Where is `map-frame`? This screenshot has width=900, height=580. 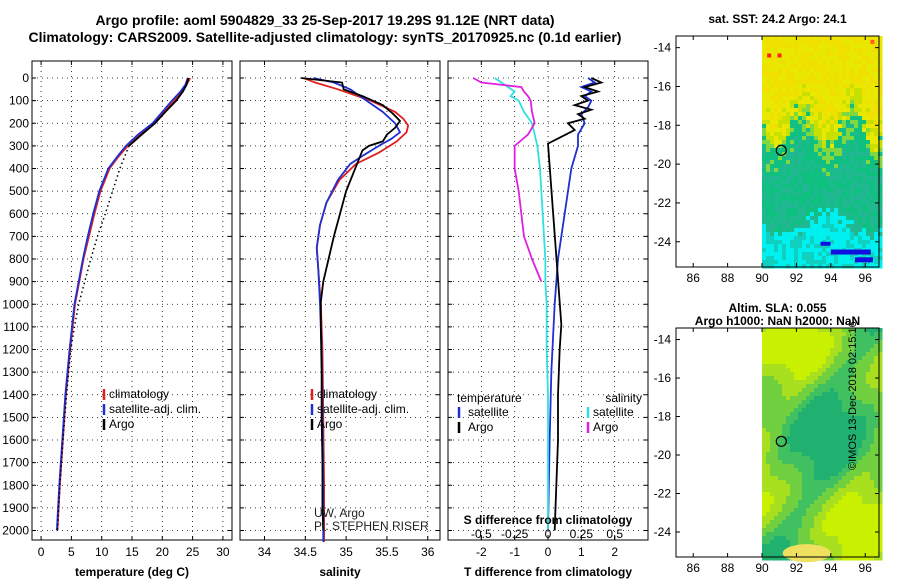
map-frame is located at coordinates (777, 151).